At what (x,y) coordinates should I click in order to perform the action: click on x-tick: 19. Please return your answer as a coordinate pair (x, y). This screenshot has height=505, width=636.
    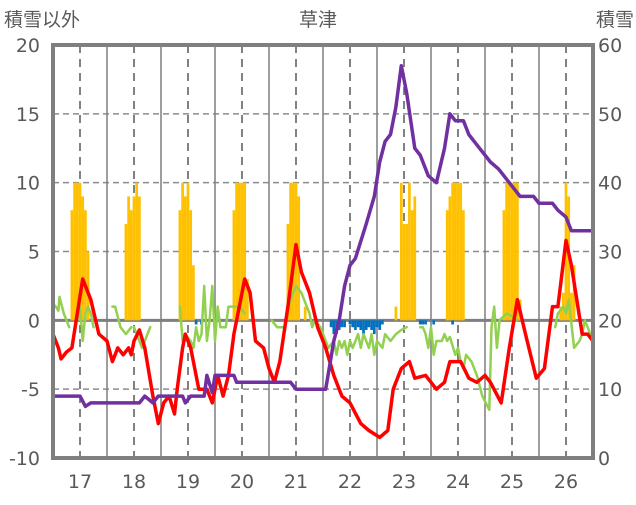
    Looking at the image, I should click on (188, 482).